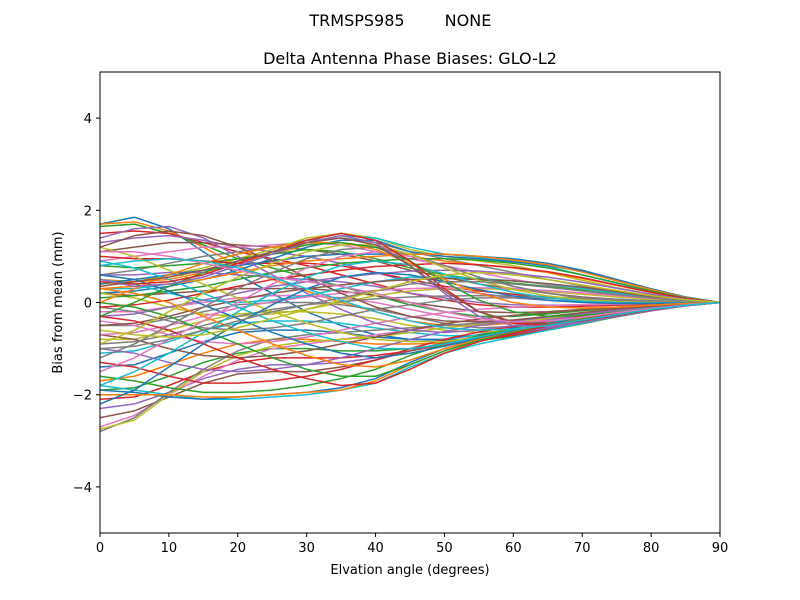  I want to click on x-tick-label: 0, so click(100, 548).